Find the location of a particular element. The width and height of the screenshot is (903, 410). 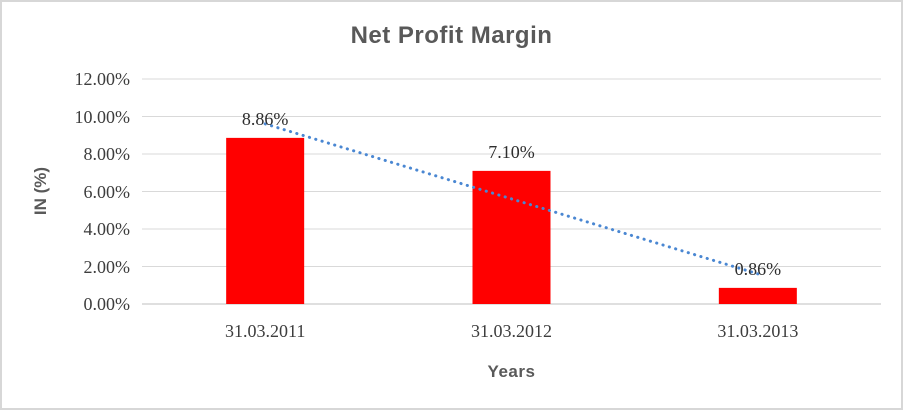

y-tick-label: 10.00% is located at coordinates (102, 116).